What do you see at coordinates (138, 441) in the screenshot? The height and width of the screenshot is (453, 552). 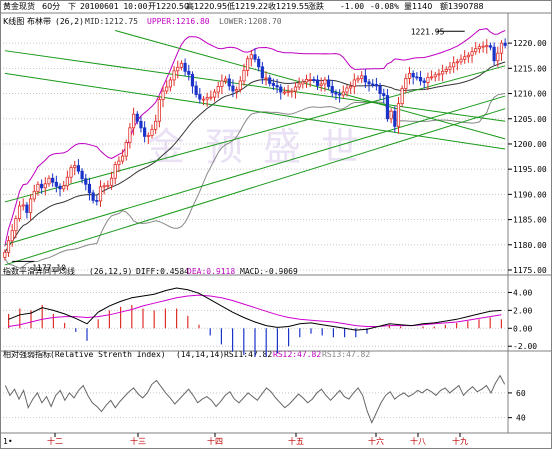 I see `day-label: 十三` at bounding box center [138, 441].